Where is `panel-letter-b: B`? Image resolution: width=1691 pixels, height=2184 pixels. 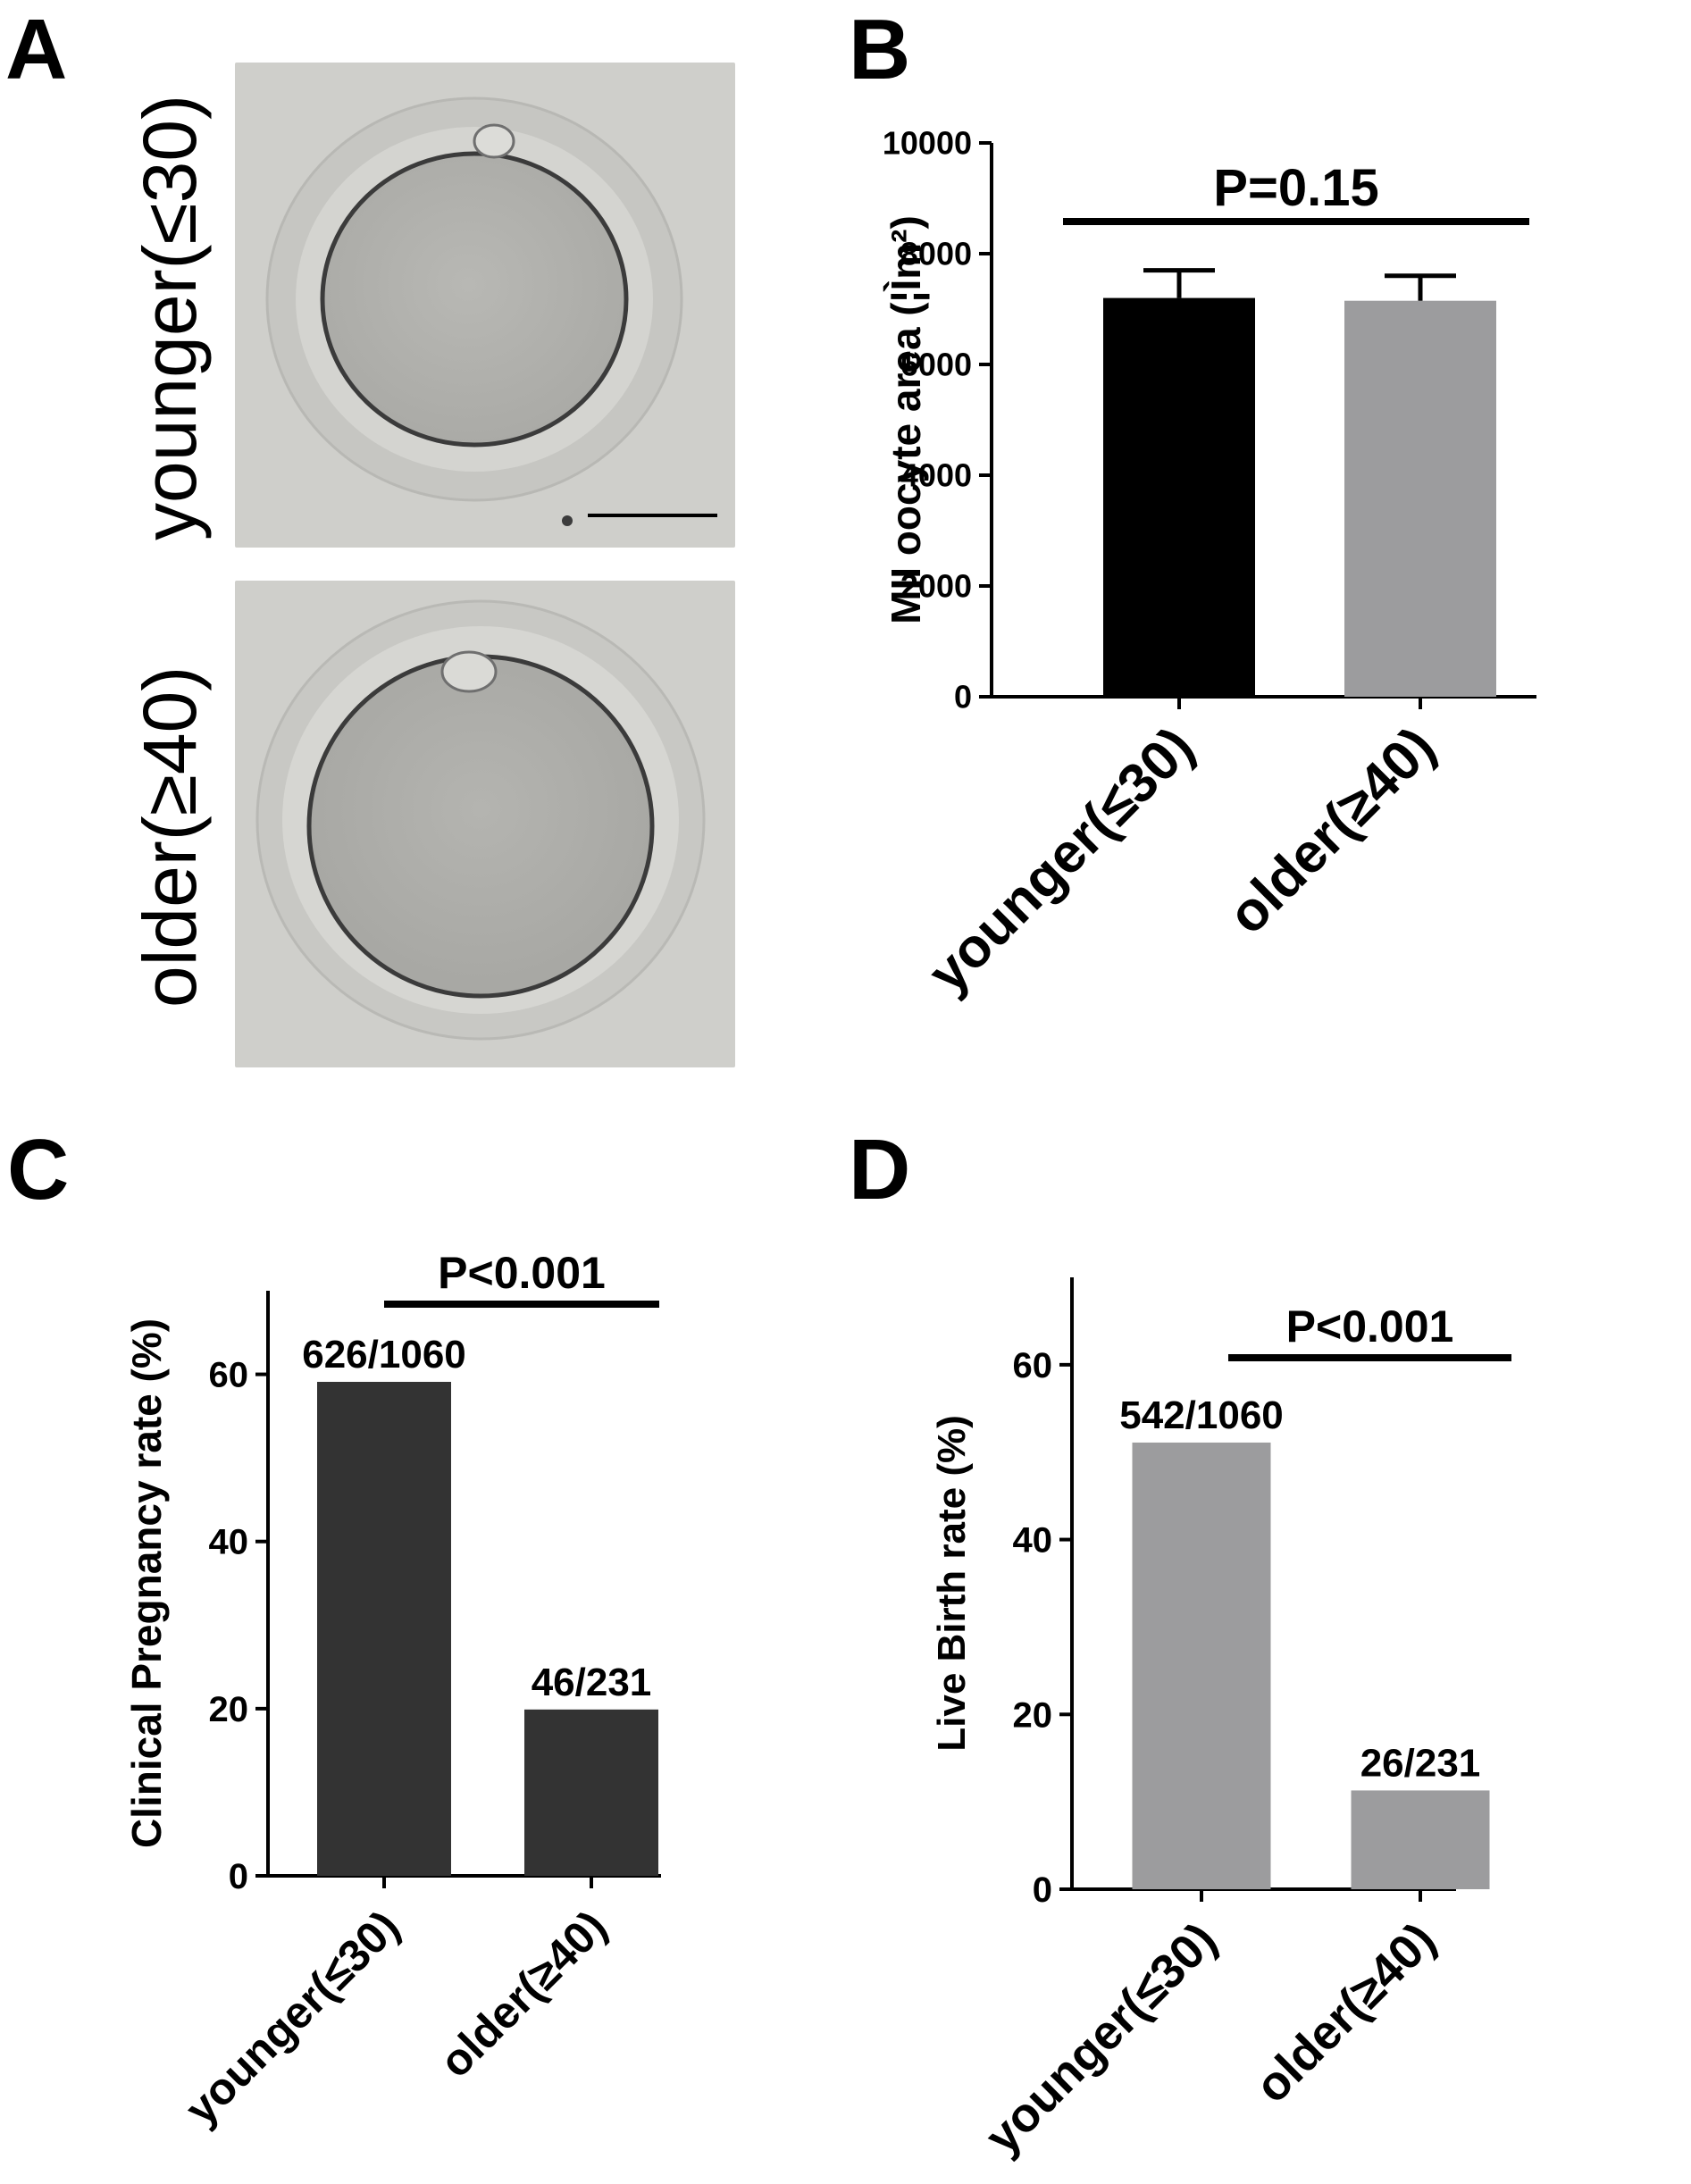
panel-letter-b: B is located at coordinates (880, 49).